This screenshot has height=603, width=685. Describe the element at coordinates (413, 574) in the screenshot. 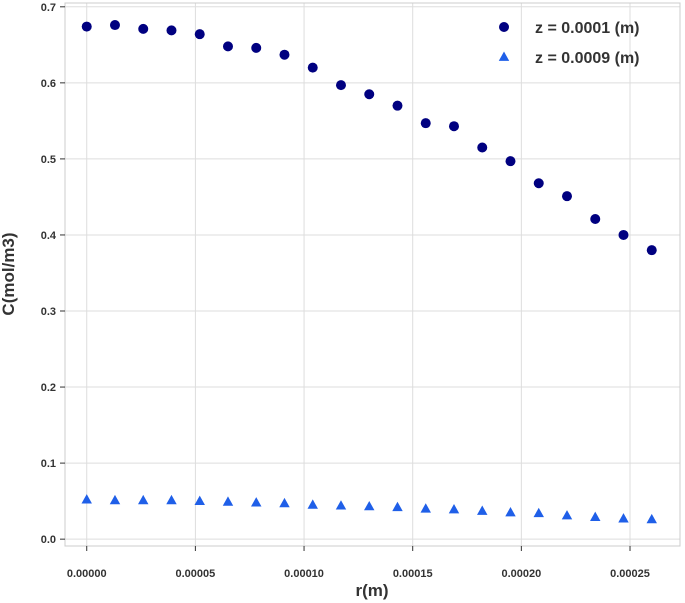

I see `x-tick-label: 0.00015` at that location.